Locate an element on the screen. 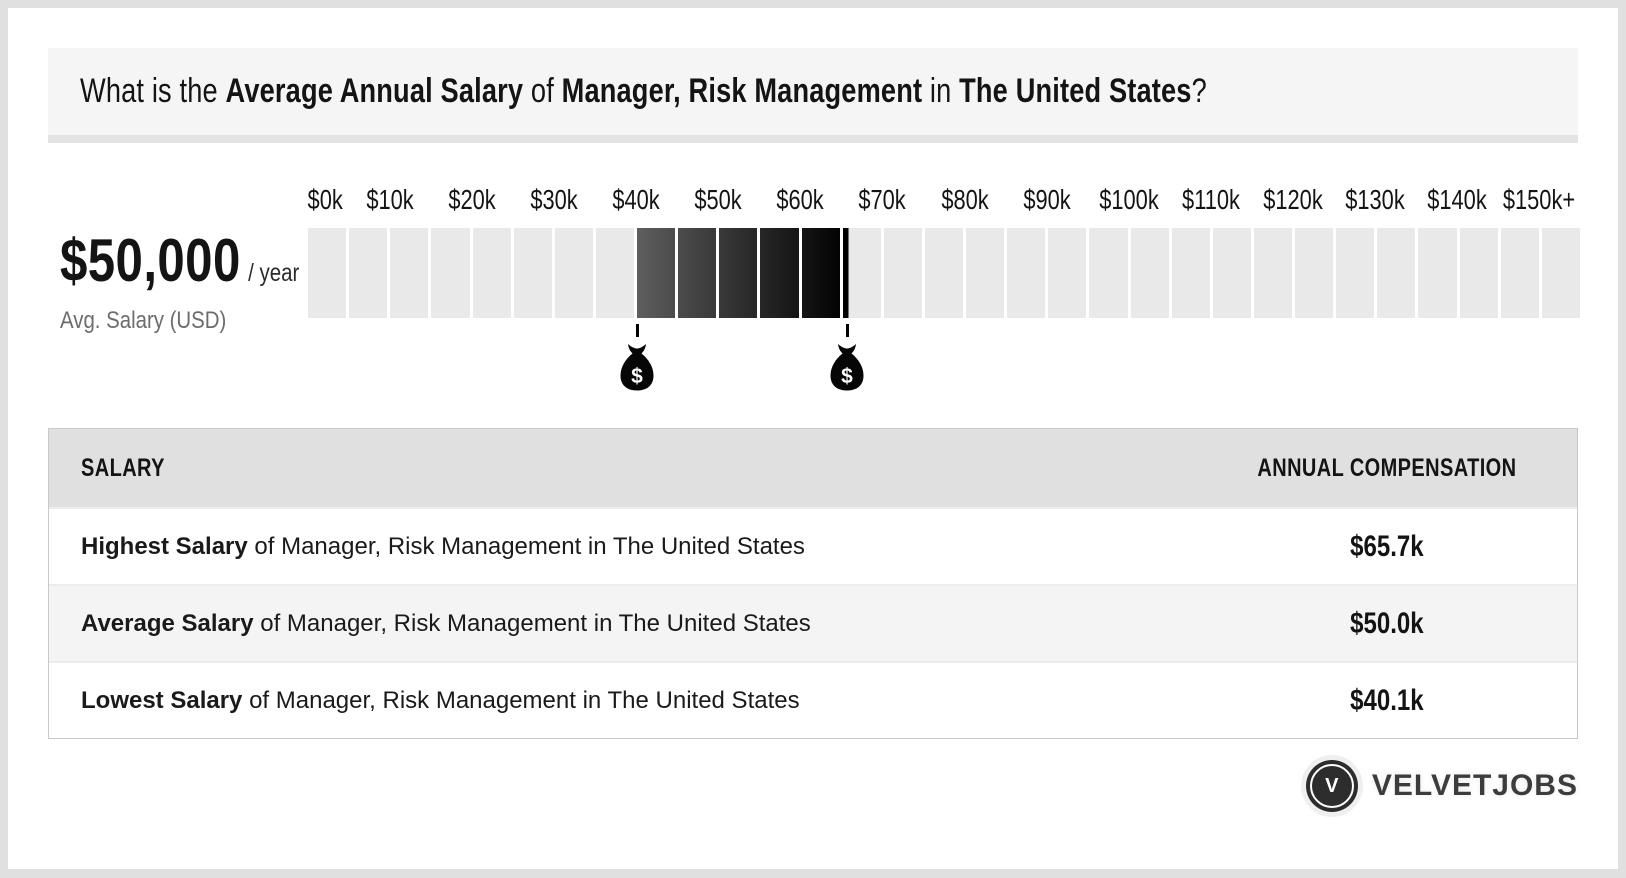 The width and height of the screenshot is (1626, 878). tick-label: $10k is located at coordinates (390, 199).